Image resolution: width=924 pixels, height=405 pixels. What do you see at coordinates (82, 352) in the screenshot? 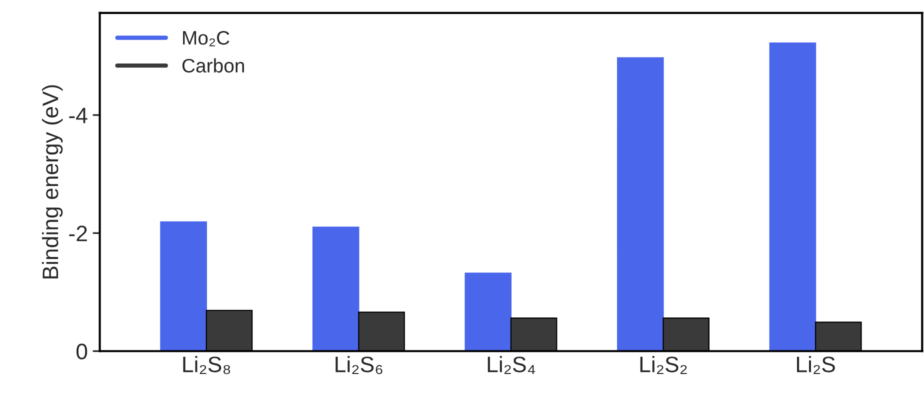
I see `y-tick-label: 0` at bounding box center [82, 352].